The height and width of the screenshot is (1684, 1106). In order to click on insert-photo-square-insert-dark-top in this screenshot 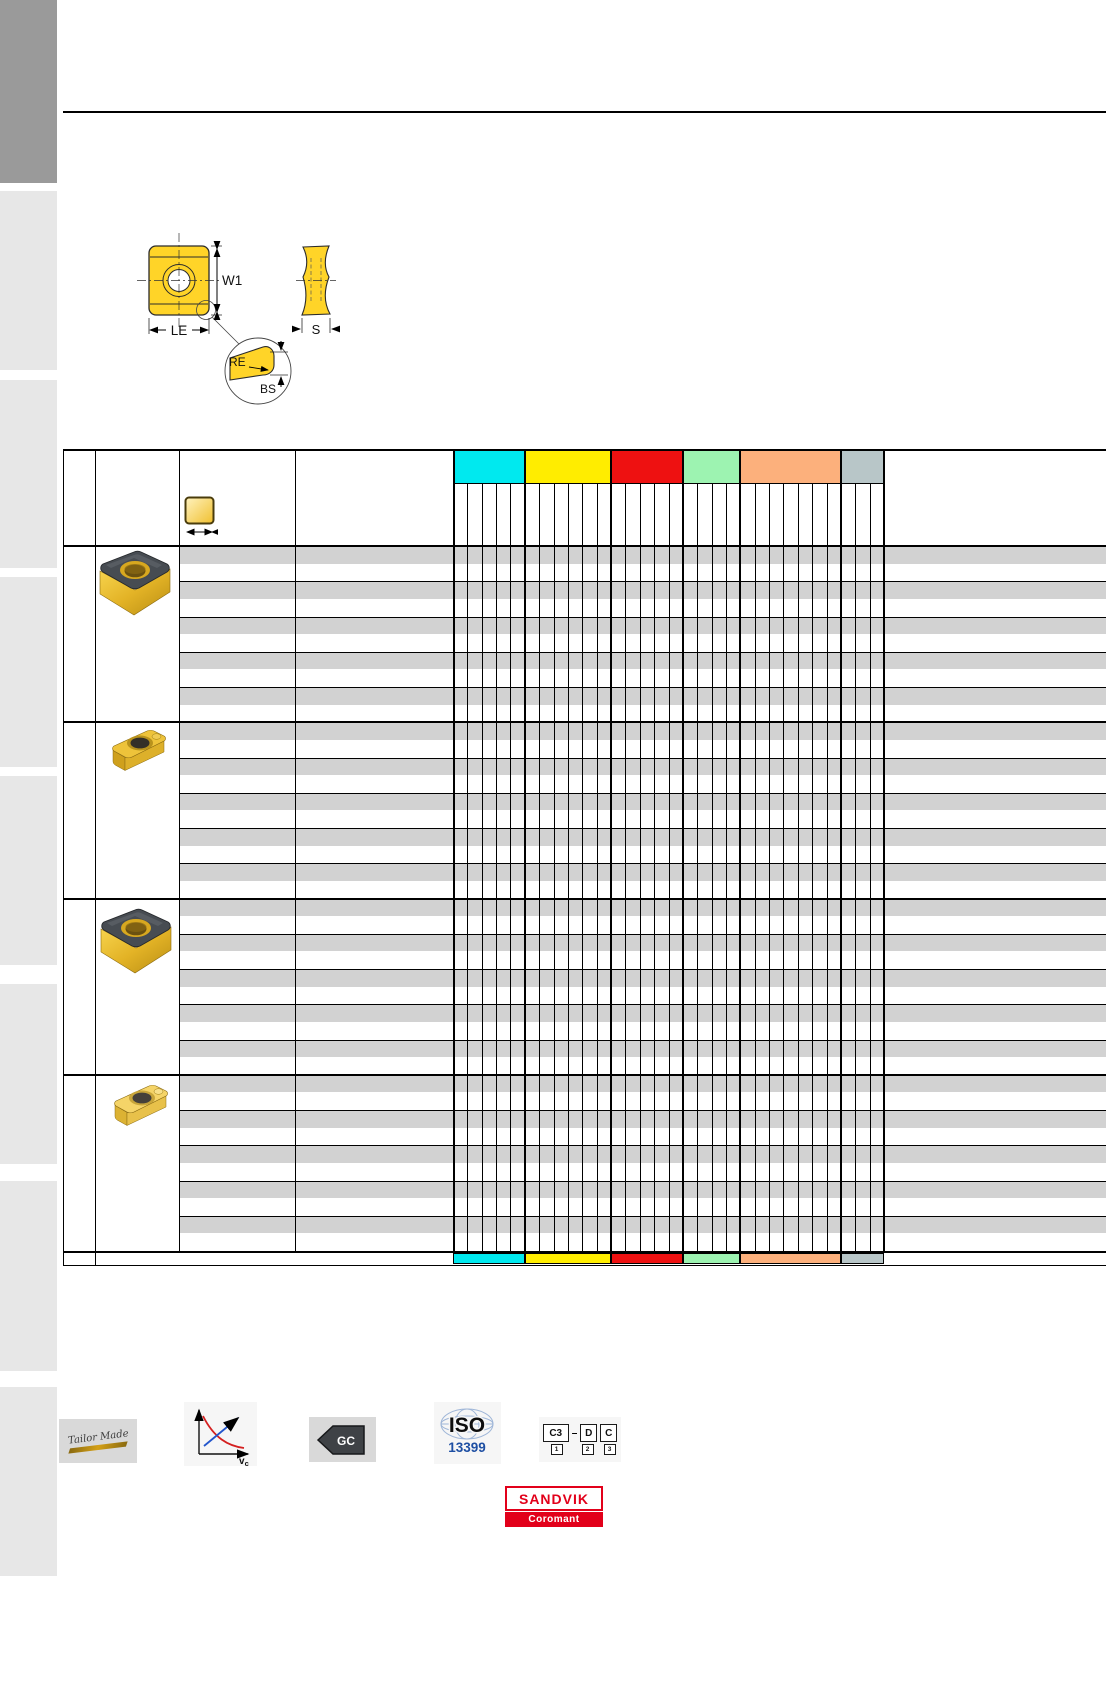, I will do `click(136, 943)`.